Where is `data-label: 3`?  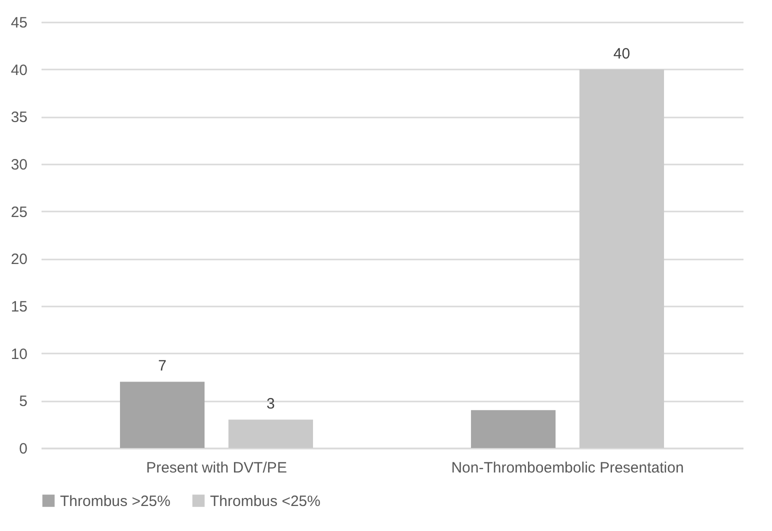 data-label: 3 is located at coordinates (270, 404).